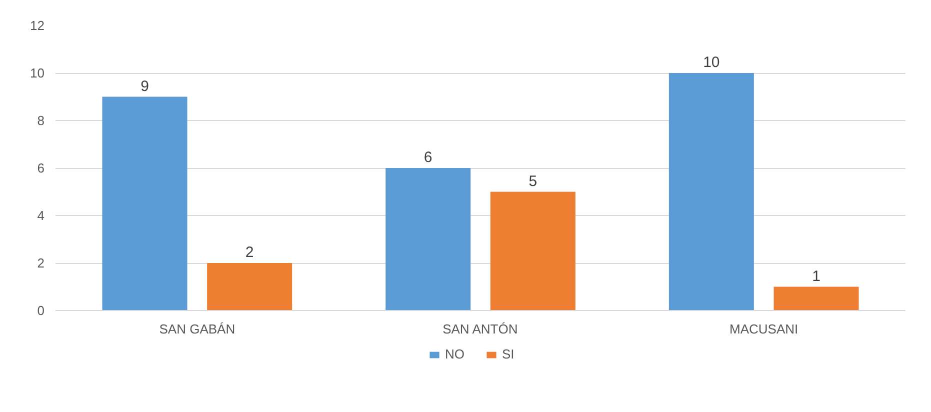 This screenshot has width=931, height=412. What do you see at coordinates (816, 276) in the screenshot?
I see `data-label: 1` at bounding box center [816, 276].